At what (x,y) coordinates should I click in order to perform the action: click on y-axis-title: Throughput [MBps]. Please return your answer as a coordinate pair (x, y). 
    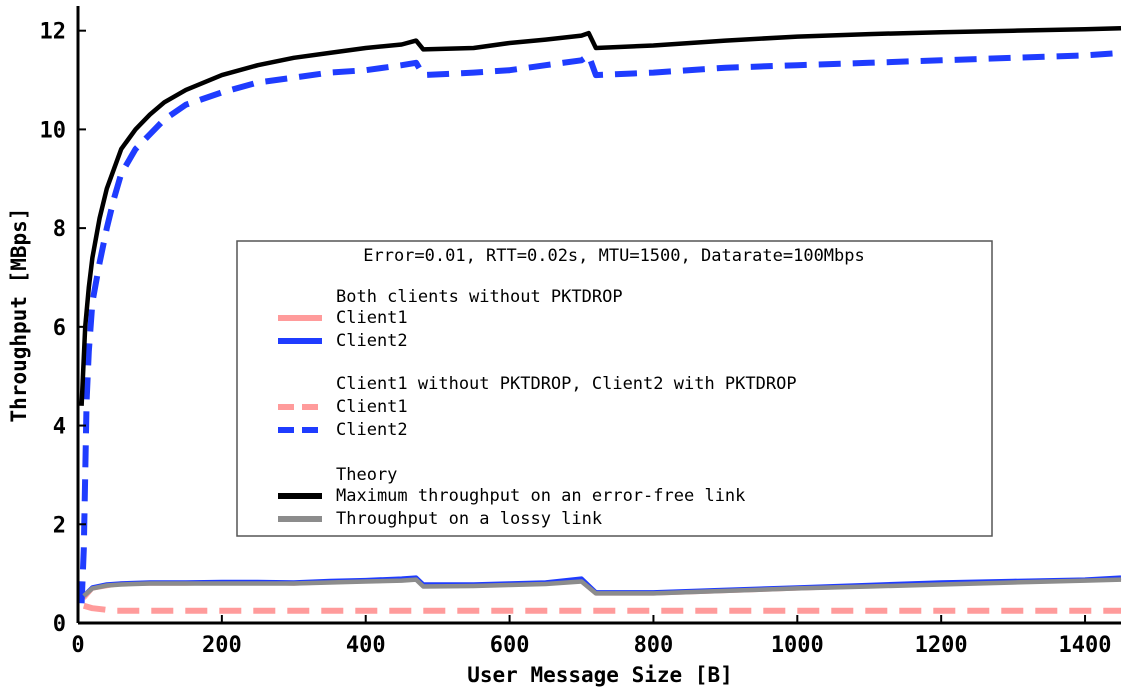
    Looking at the image, I should click on (19, 315).